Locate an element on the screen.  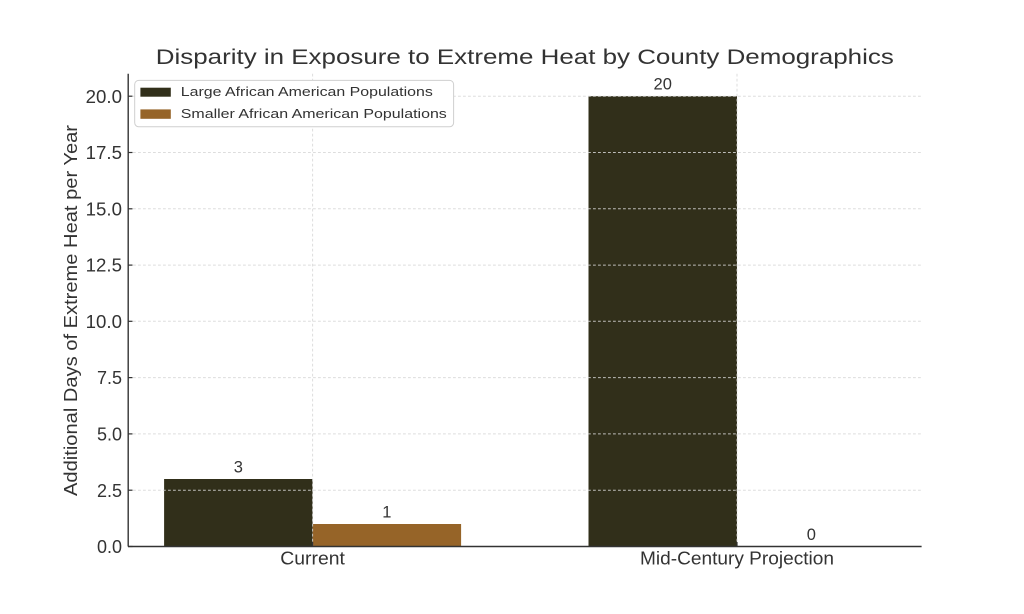
svg-text: Current is located at coordinates (312, 559).